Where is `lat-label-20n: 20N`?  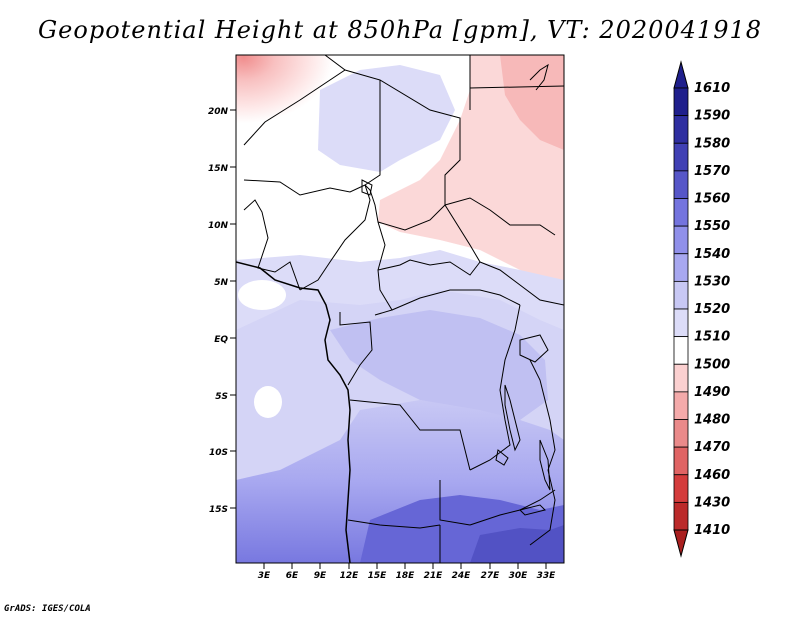 lat-label-20n: 20N is located at coordinates (218, 112).